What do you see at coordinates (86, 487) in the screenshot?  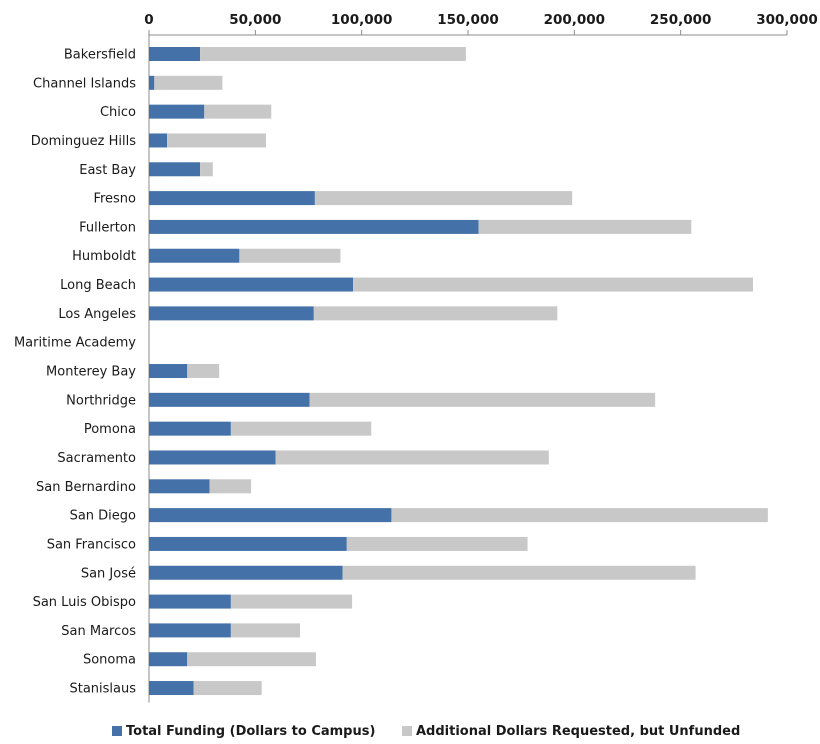 I see `category-label: San Bernardino` at bounding box center [86, 487].